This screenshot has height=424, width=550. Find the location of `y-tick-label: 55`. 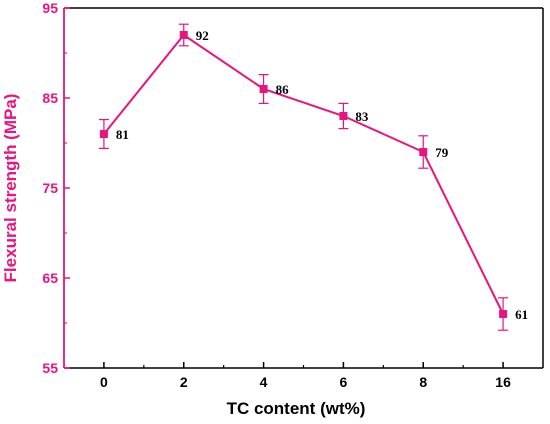

y-tick-label: 55 is located at coordinates (50, 368).